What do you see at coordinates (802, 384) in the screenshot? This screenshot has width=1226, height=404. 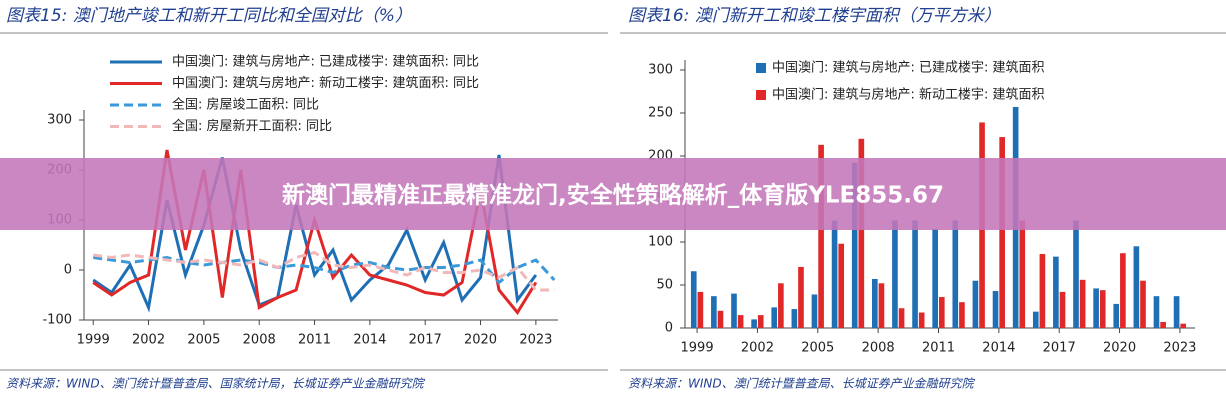 I see `source-note: 资料来源：WIND、澳门统计暨普查局、长城证券产业金融研究院` at bounding box center [802, 384].